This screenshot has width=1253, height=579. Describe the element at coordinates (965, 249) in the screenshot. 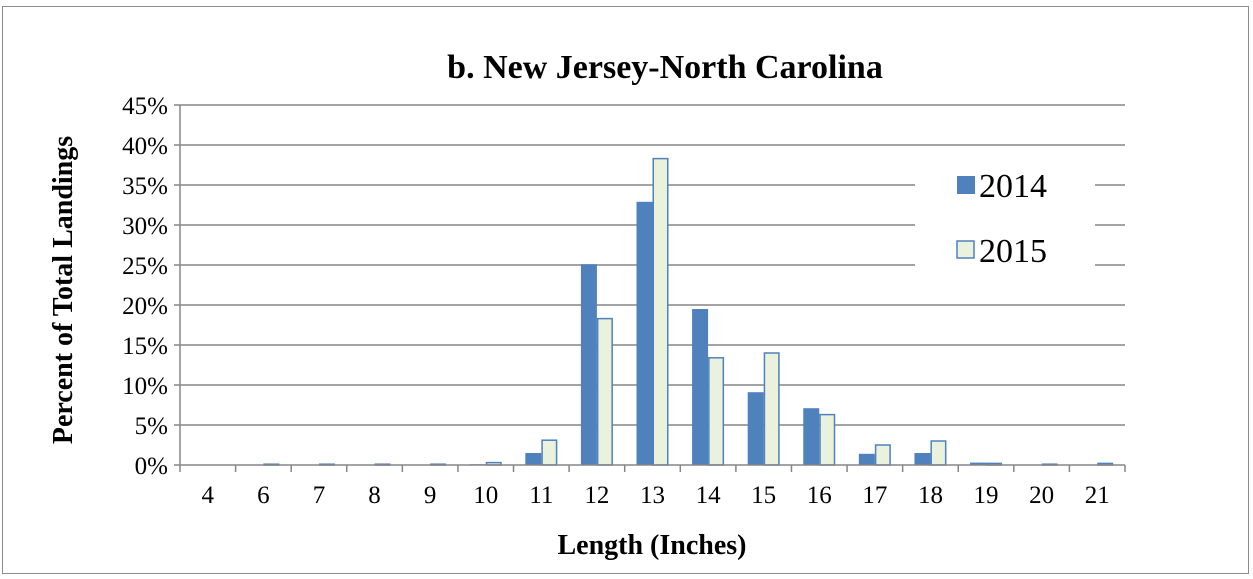

I see `legend-swatch-2015` at that location.